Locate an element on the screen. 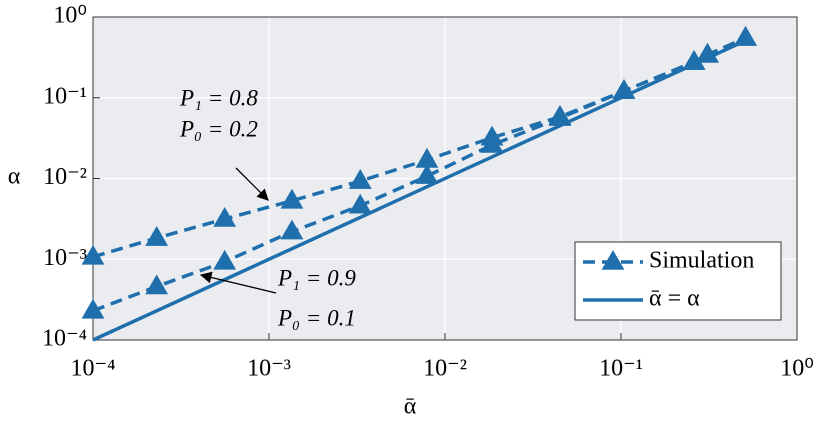 The width and height of the screenshot is (822, 421). x-tick-label: 10⁻² is located at coordinates (445, 369).